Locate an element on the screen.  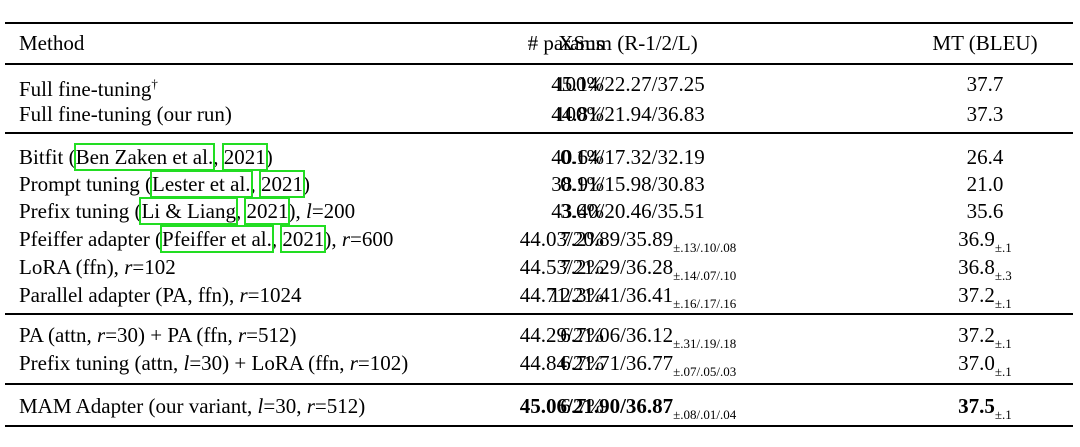
mt-value: 36.8 is located at coordinates (976, 267).